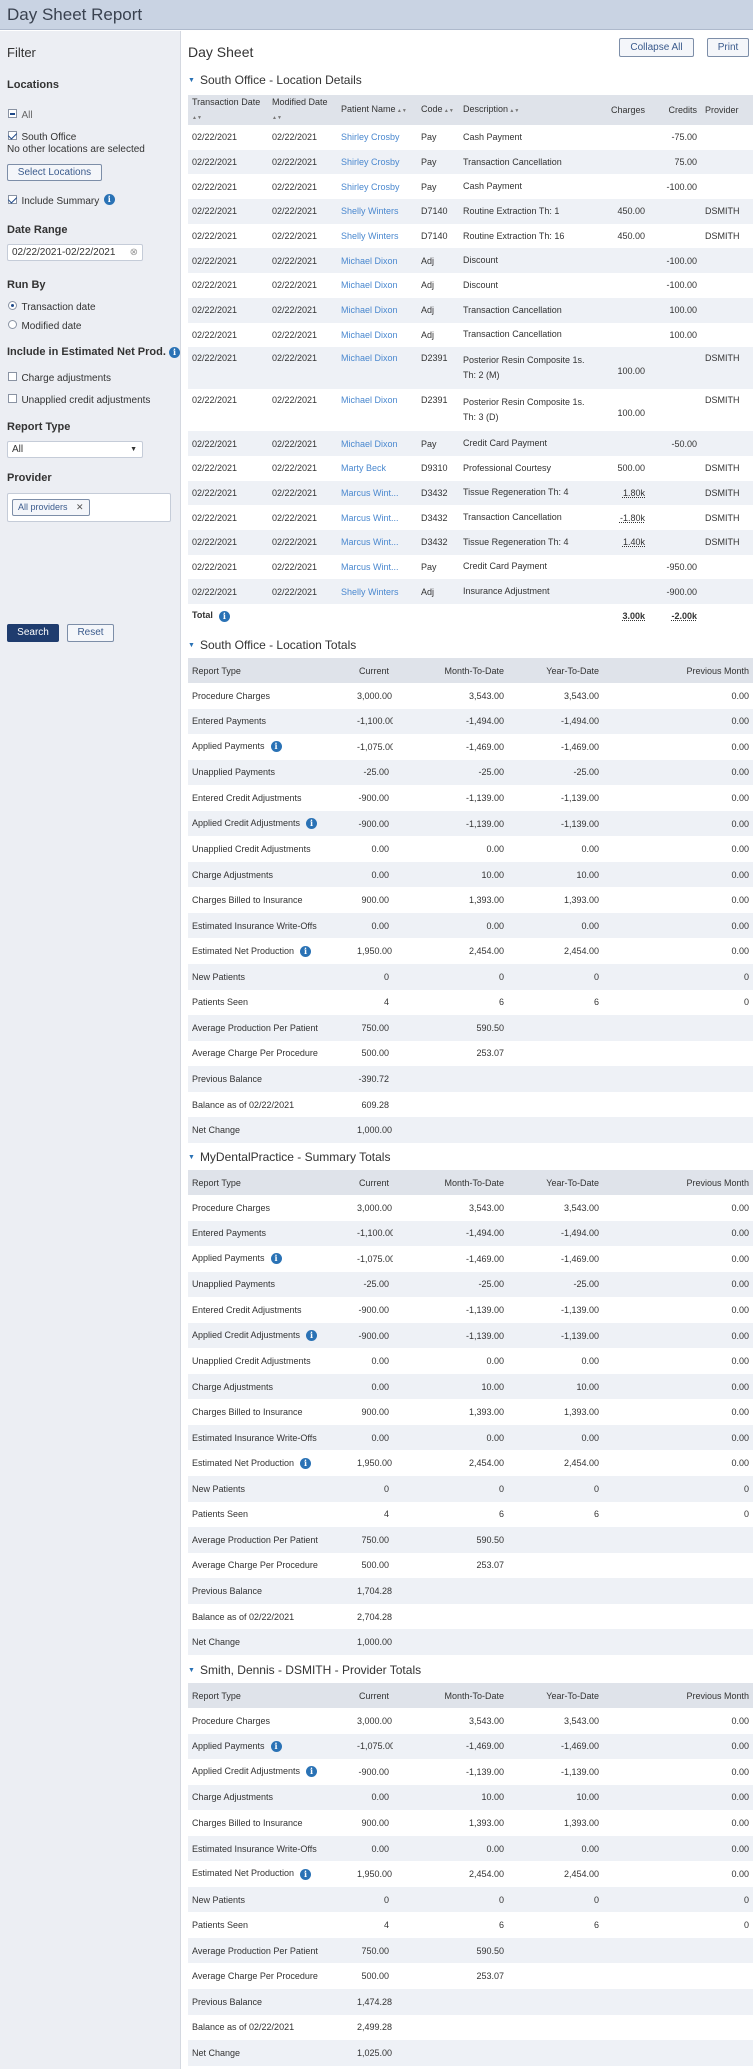 This screenshot has height=2069, width=753. What do you see at coordinates (364, 468) in the screenshot?
I see `cell-patient-name: Marty Beck` at bounding box center [364, 468].